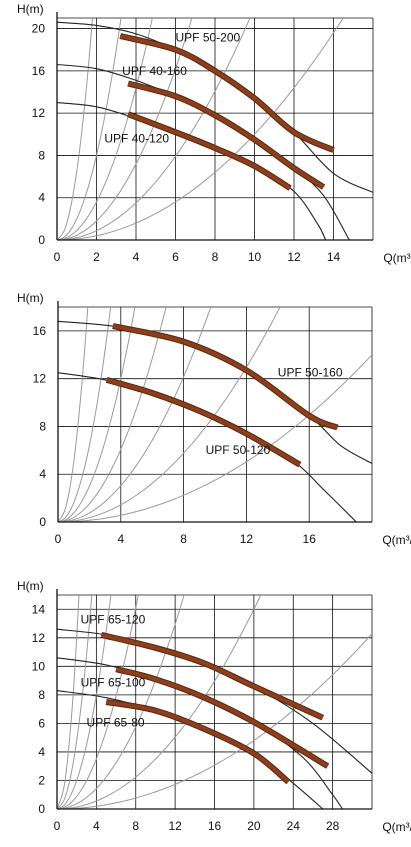 The height and width of the screenshot is (847, 411). What do you see at coordinates (254, 826) in the screenshot?
I see `x-tick-label: 20` at bounding box center [254, 826].